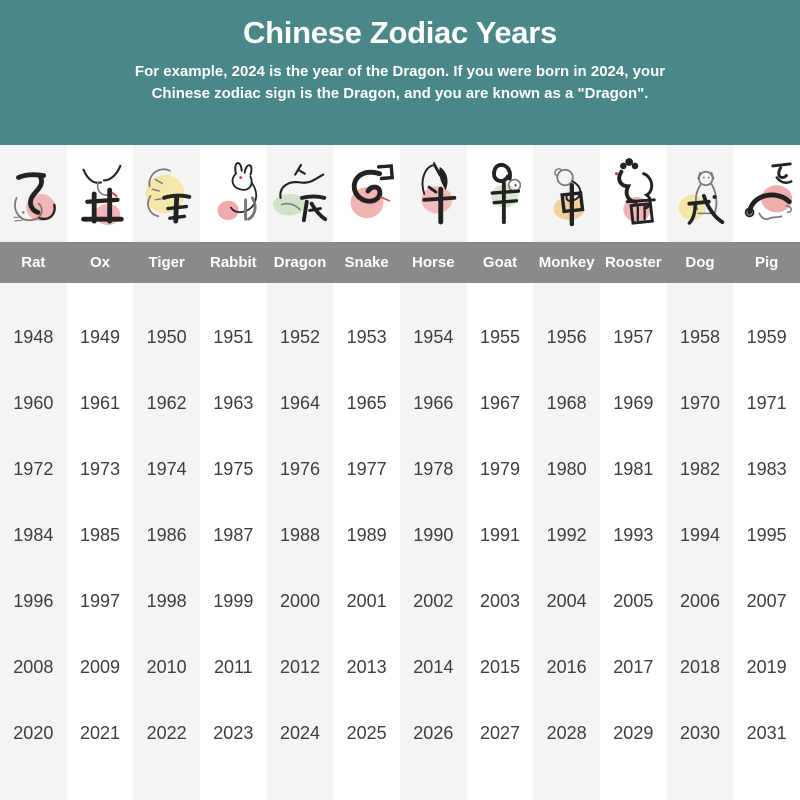  Describe the element at coordinates (233, 262) in the screenshot. I see `column-header-rabbit: Rabbit` at that location.